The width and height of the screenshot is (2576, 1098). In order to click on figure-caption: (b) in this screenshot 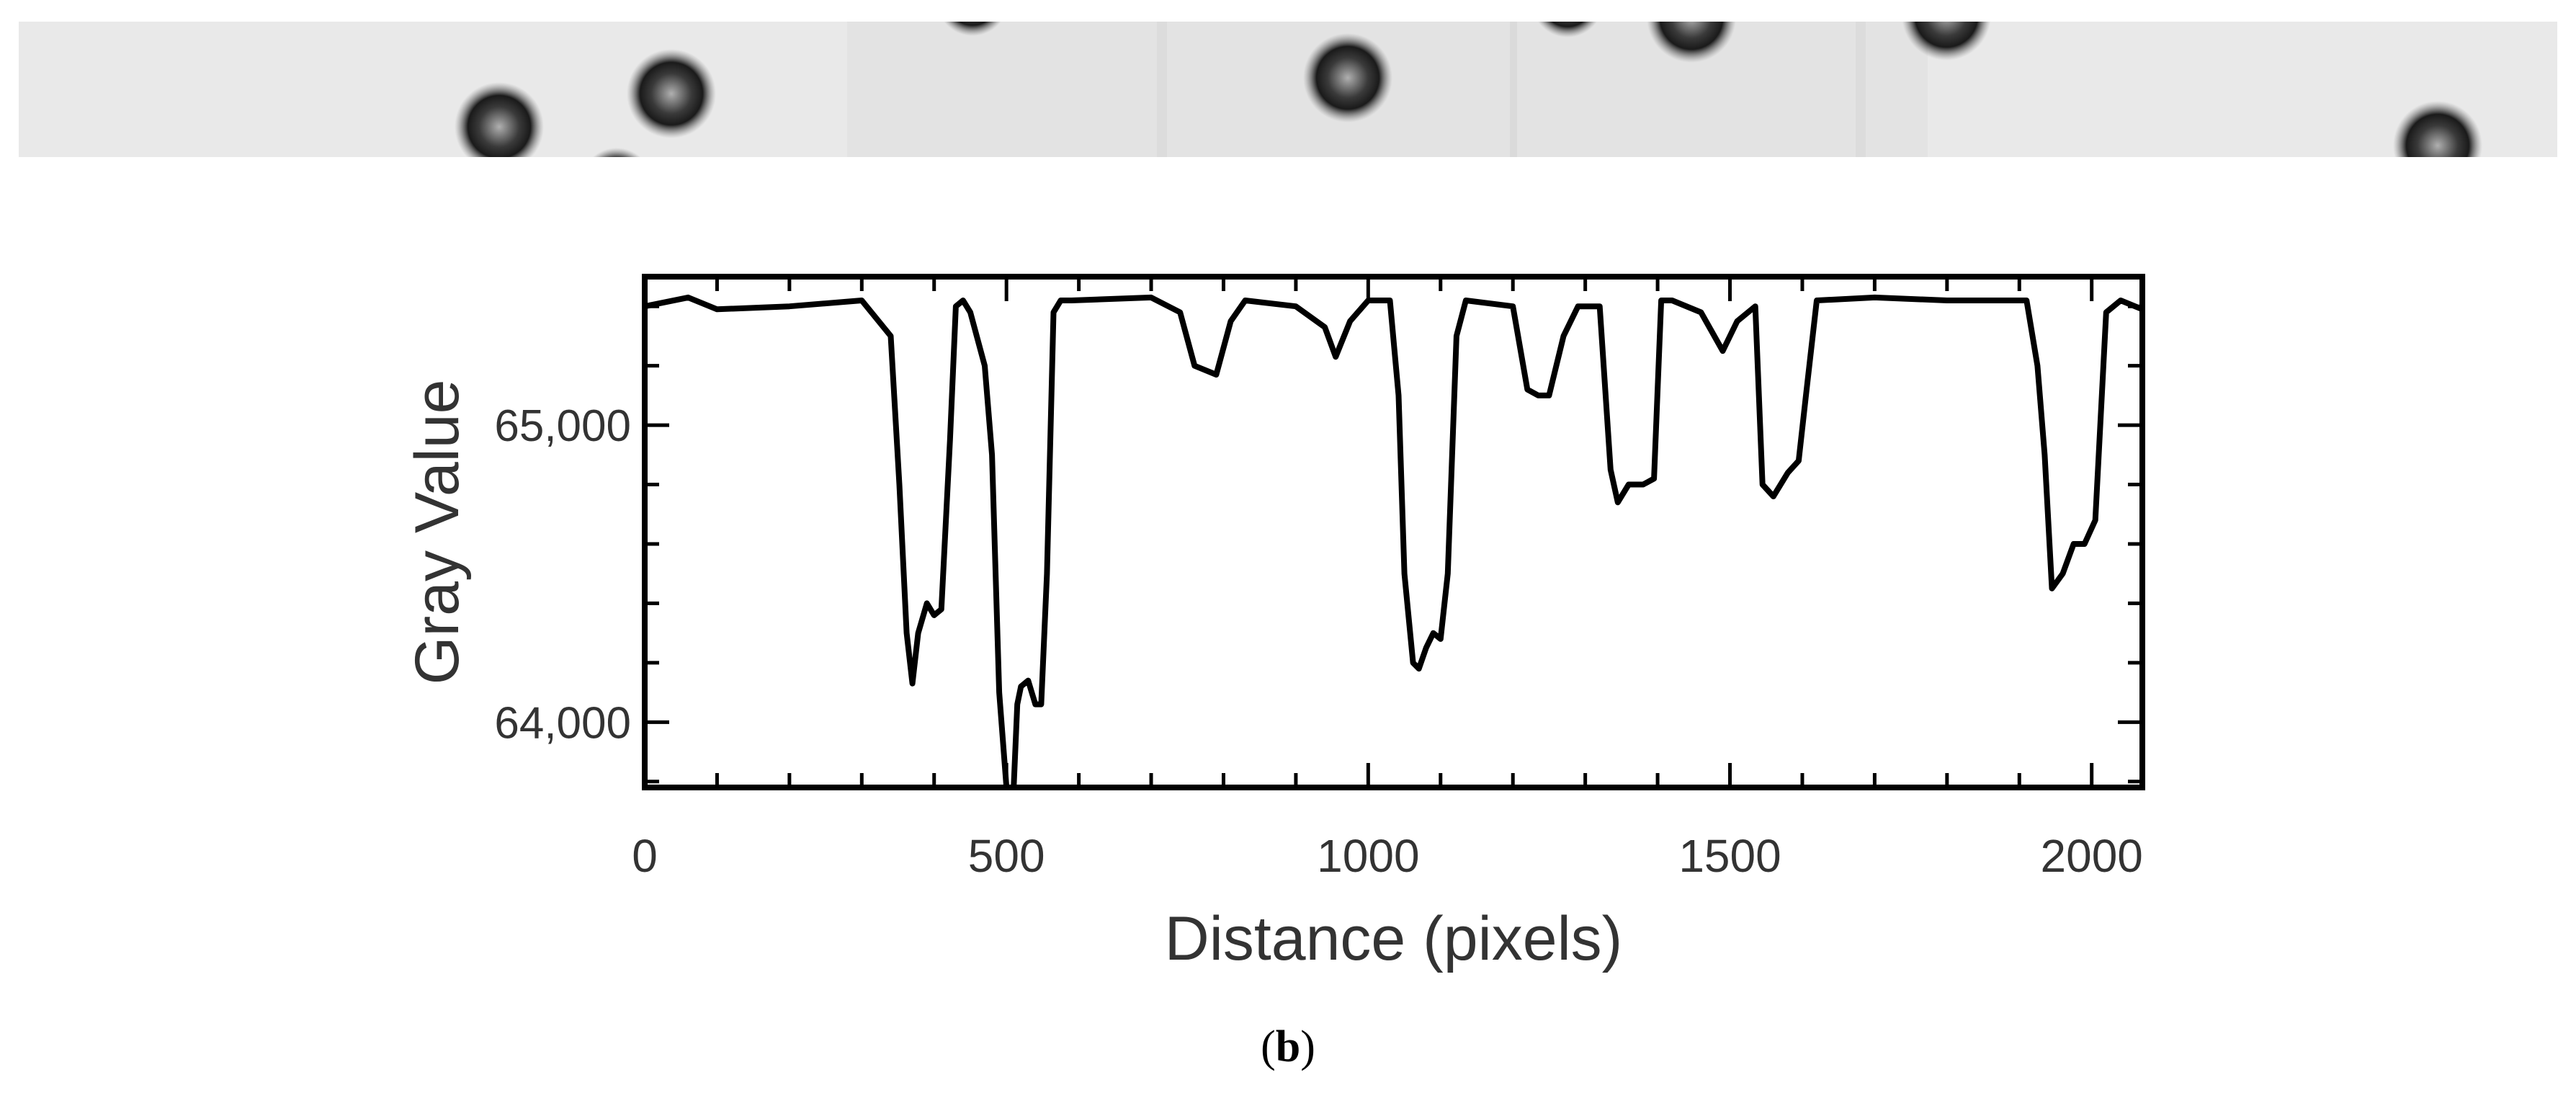, I will do `click(1288, 1047)`.